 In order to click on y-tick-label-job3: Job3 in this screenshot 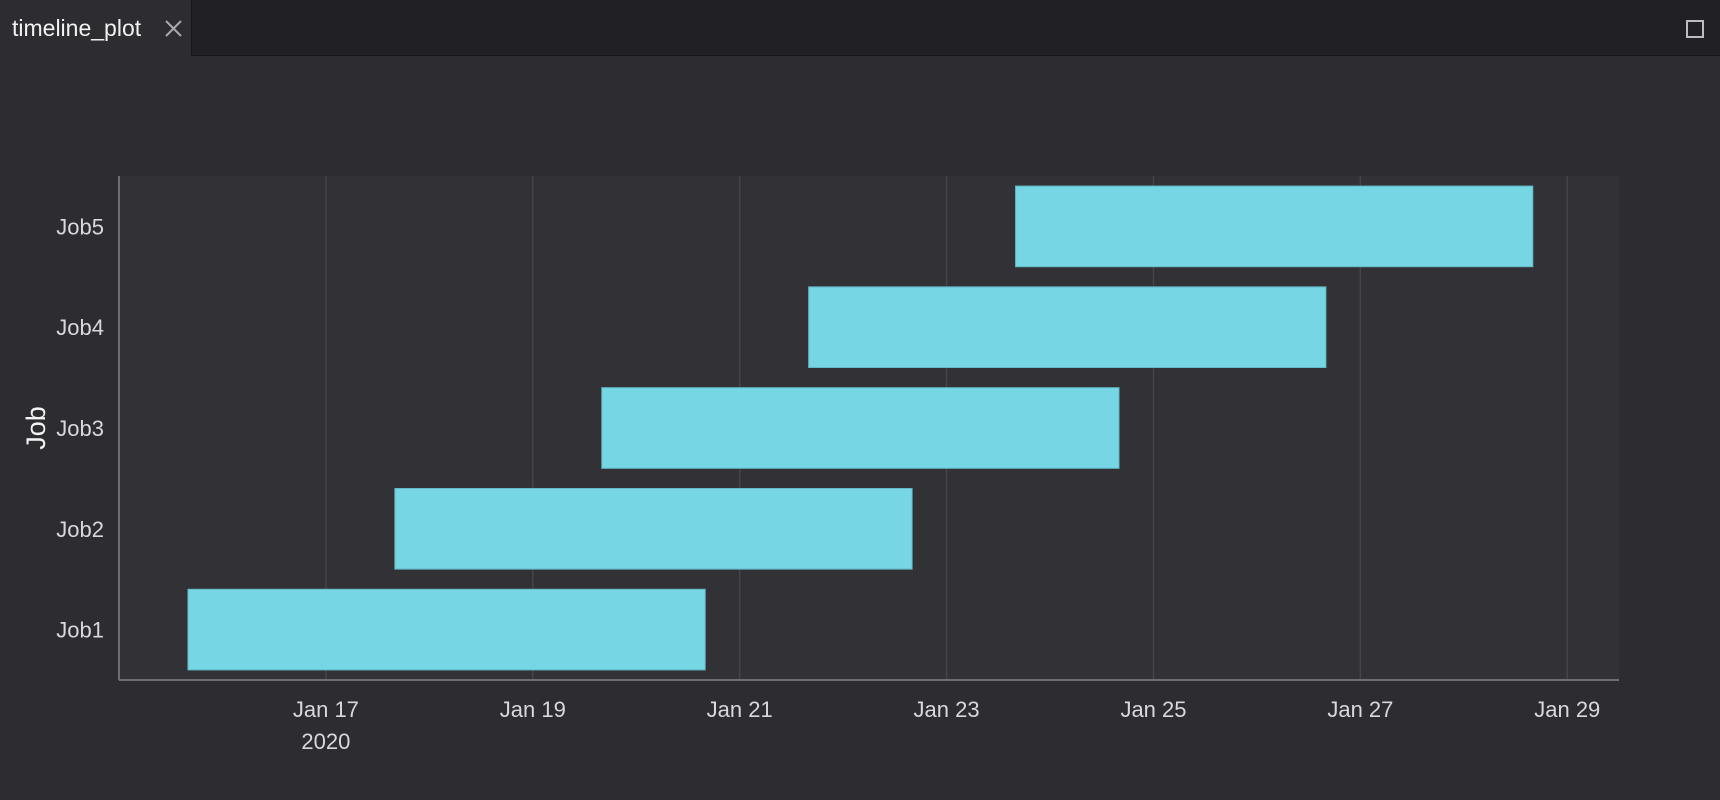, I will do `click(80, 428)`.